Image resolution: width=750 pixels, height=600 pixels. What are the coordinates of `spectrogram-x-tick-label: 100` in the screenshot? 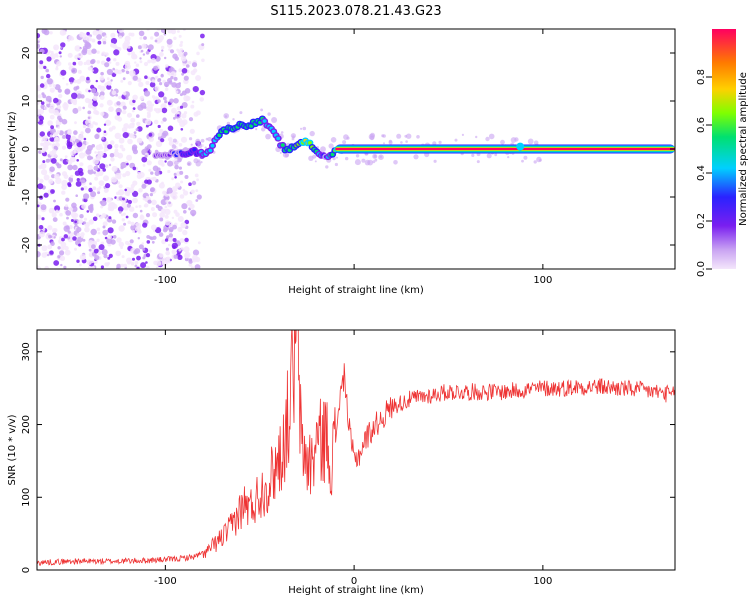 It's located at (542, 280).